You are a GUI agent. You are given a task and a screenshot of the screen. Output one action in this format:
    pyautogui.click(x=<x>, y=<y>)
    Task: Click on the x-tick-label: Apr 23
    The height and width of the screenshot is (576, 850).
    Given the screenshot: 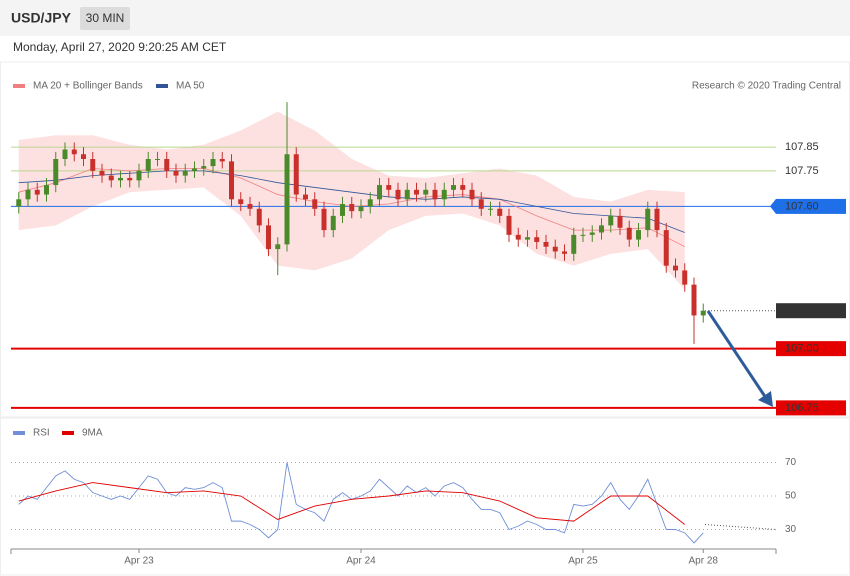 What is the action you would take?
    pyautogui.click(x=139, y=561)
    